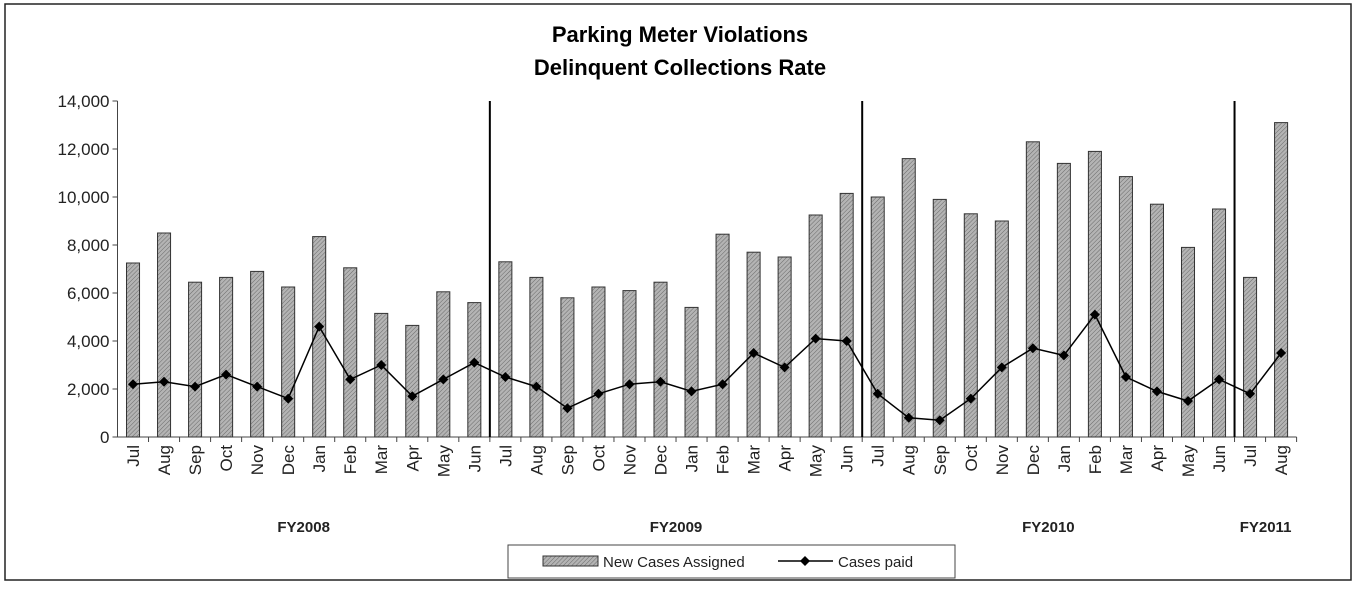 This screenshot has height=589, width=1356. What do you see at coordinates (570, 561) in the screenshot?
I see `legend-swatch` at bounding box center [570, 561].